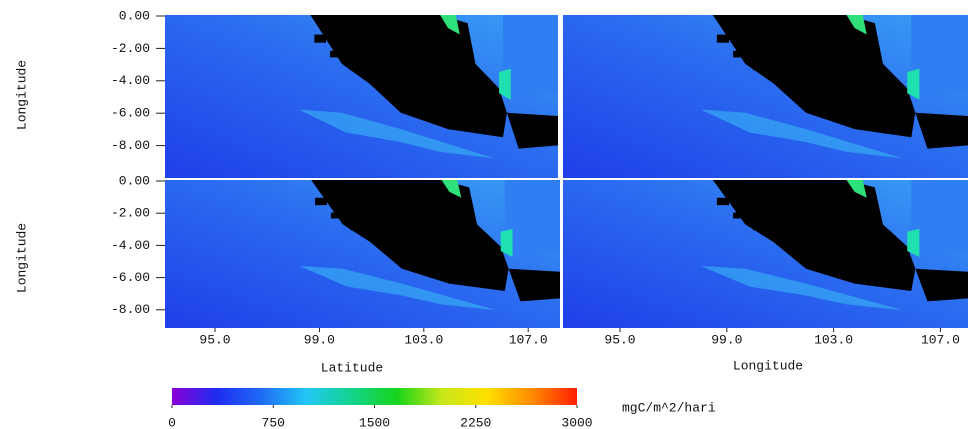 The image size is (975, 429). What do you see at coordinates (374, 396) in the screenshot?
I see `colorbar` at bounding box center [374, 396].